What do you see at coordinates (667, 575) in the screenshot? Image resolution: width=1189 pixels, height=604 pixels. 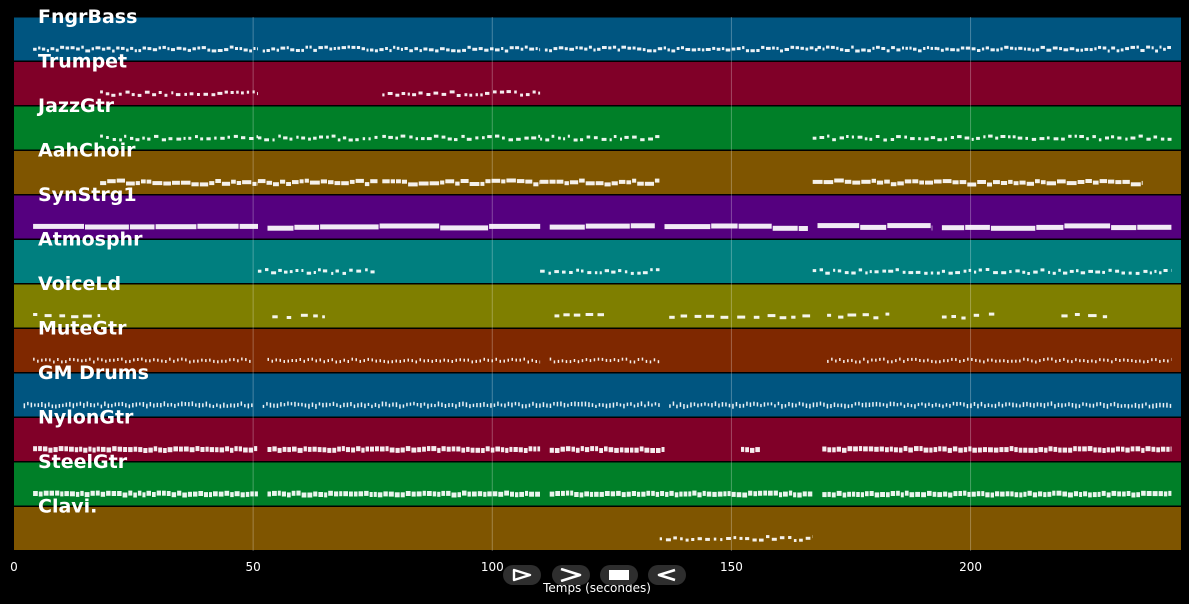 I see `rewind-button` at bounding box center [667, 575].